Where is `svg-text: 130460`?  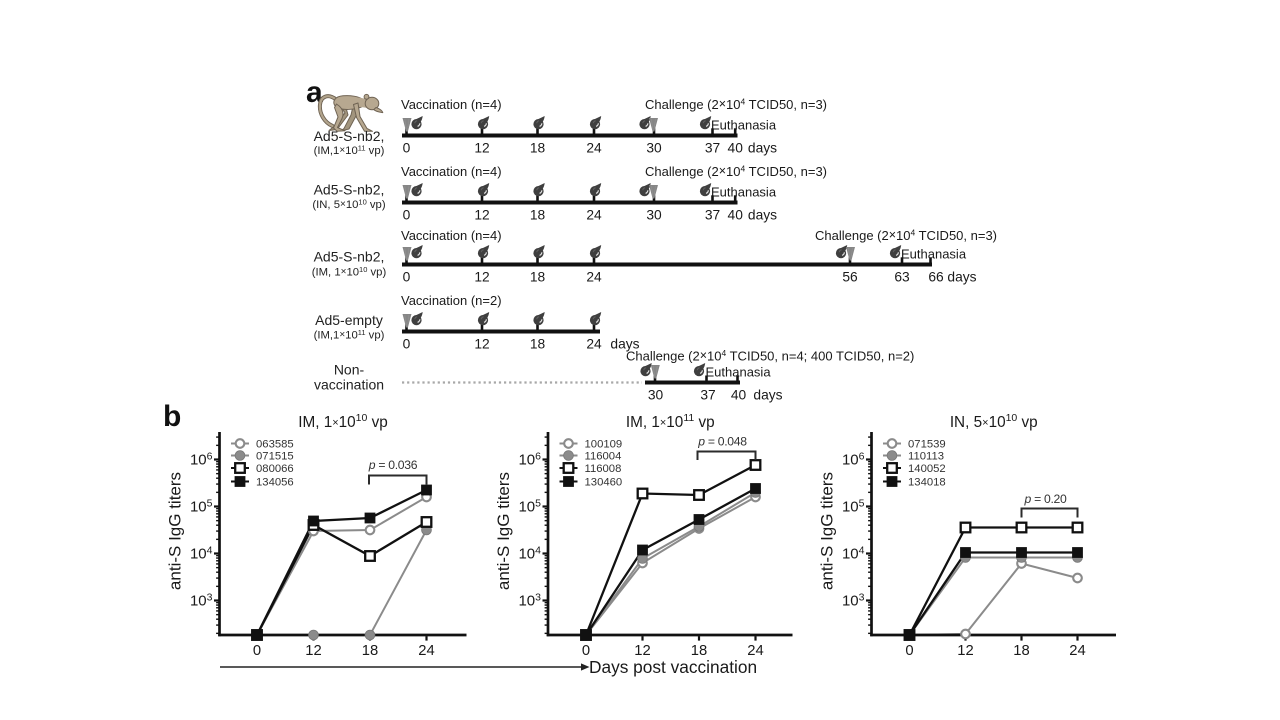
svg-text: 130460 is located at coordinates (604, 483).